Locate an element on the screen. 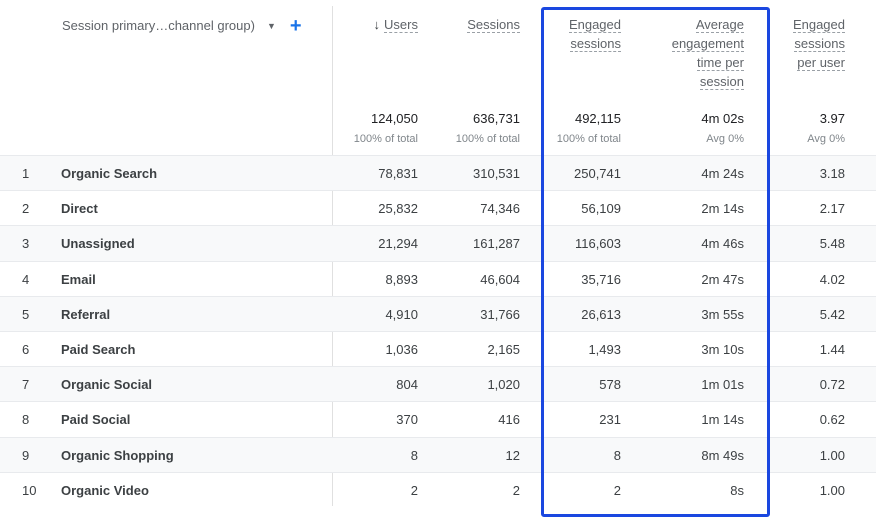 The height and width of the screenshot is (523, 876). table-row: 4 Email 8,893 46,604 35,716 2m 47s 4.02 is located at coordinates (438, 278).